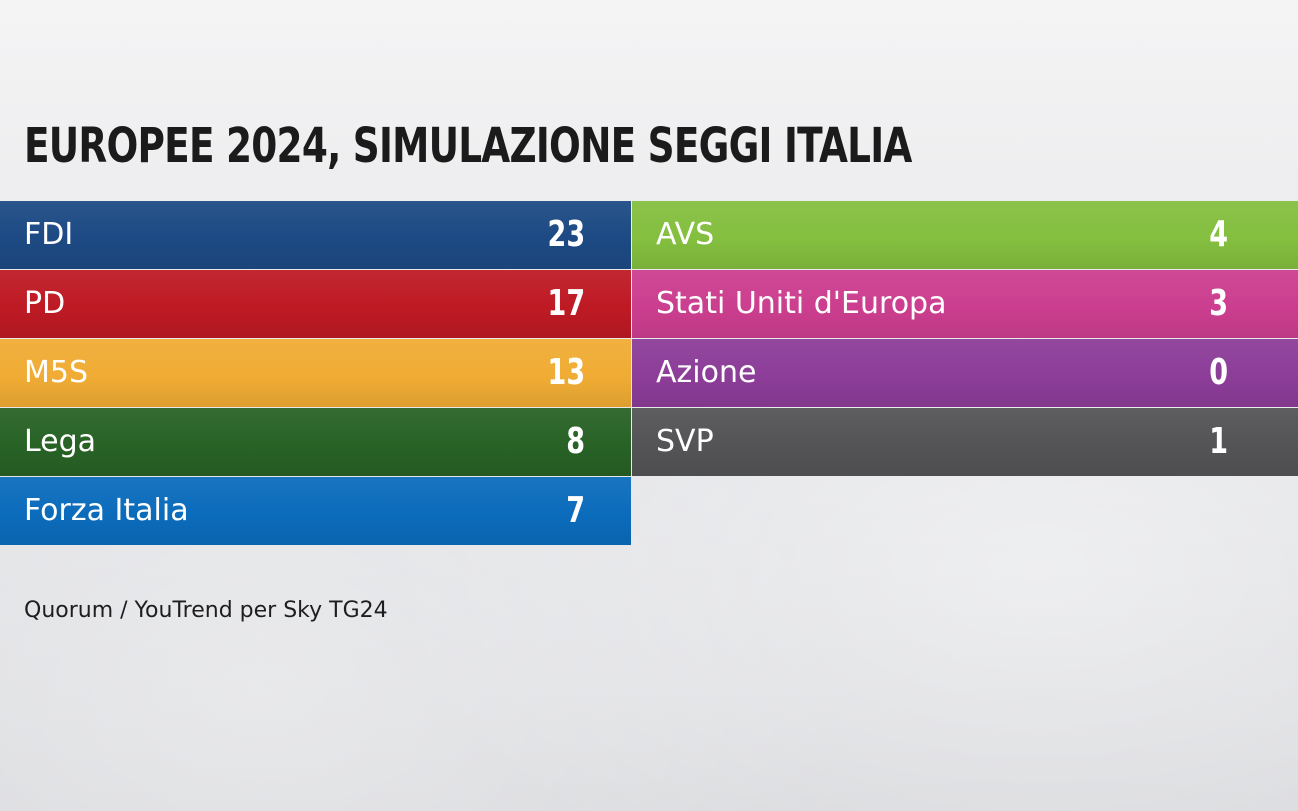 Image resolution: width=1298 pixels, height=811 pixels. I want to click on party-row: FDI 23, so click(315, 235).